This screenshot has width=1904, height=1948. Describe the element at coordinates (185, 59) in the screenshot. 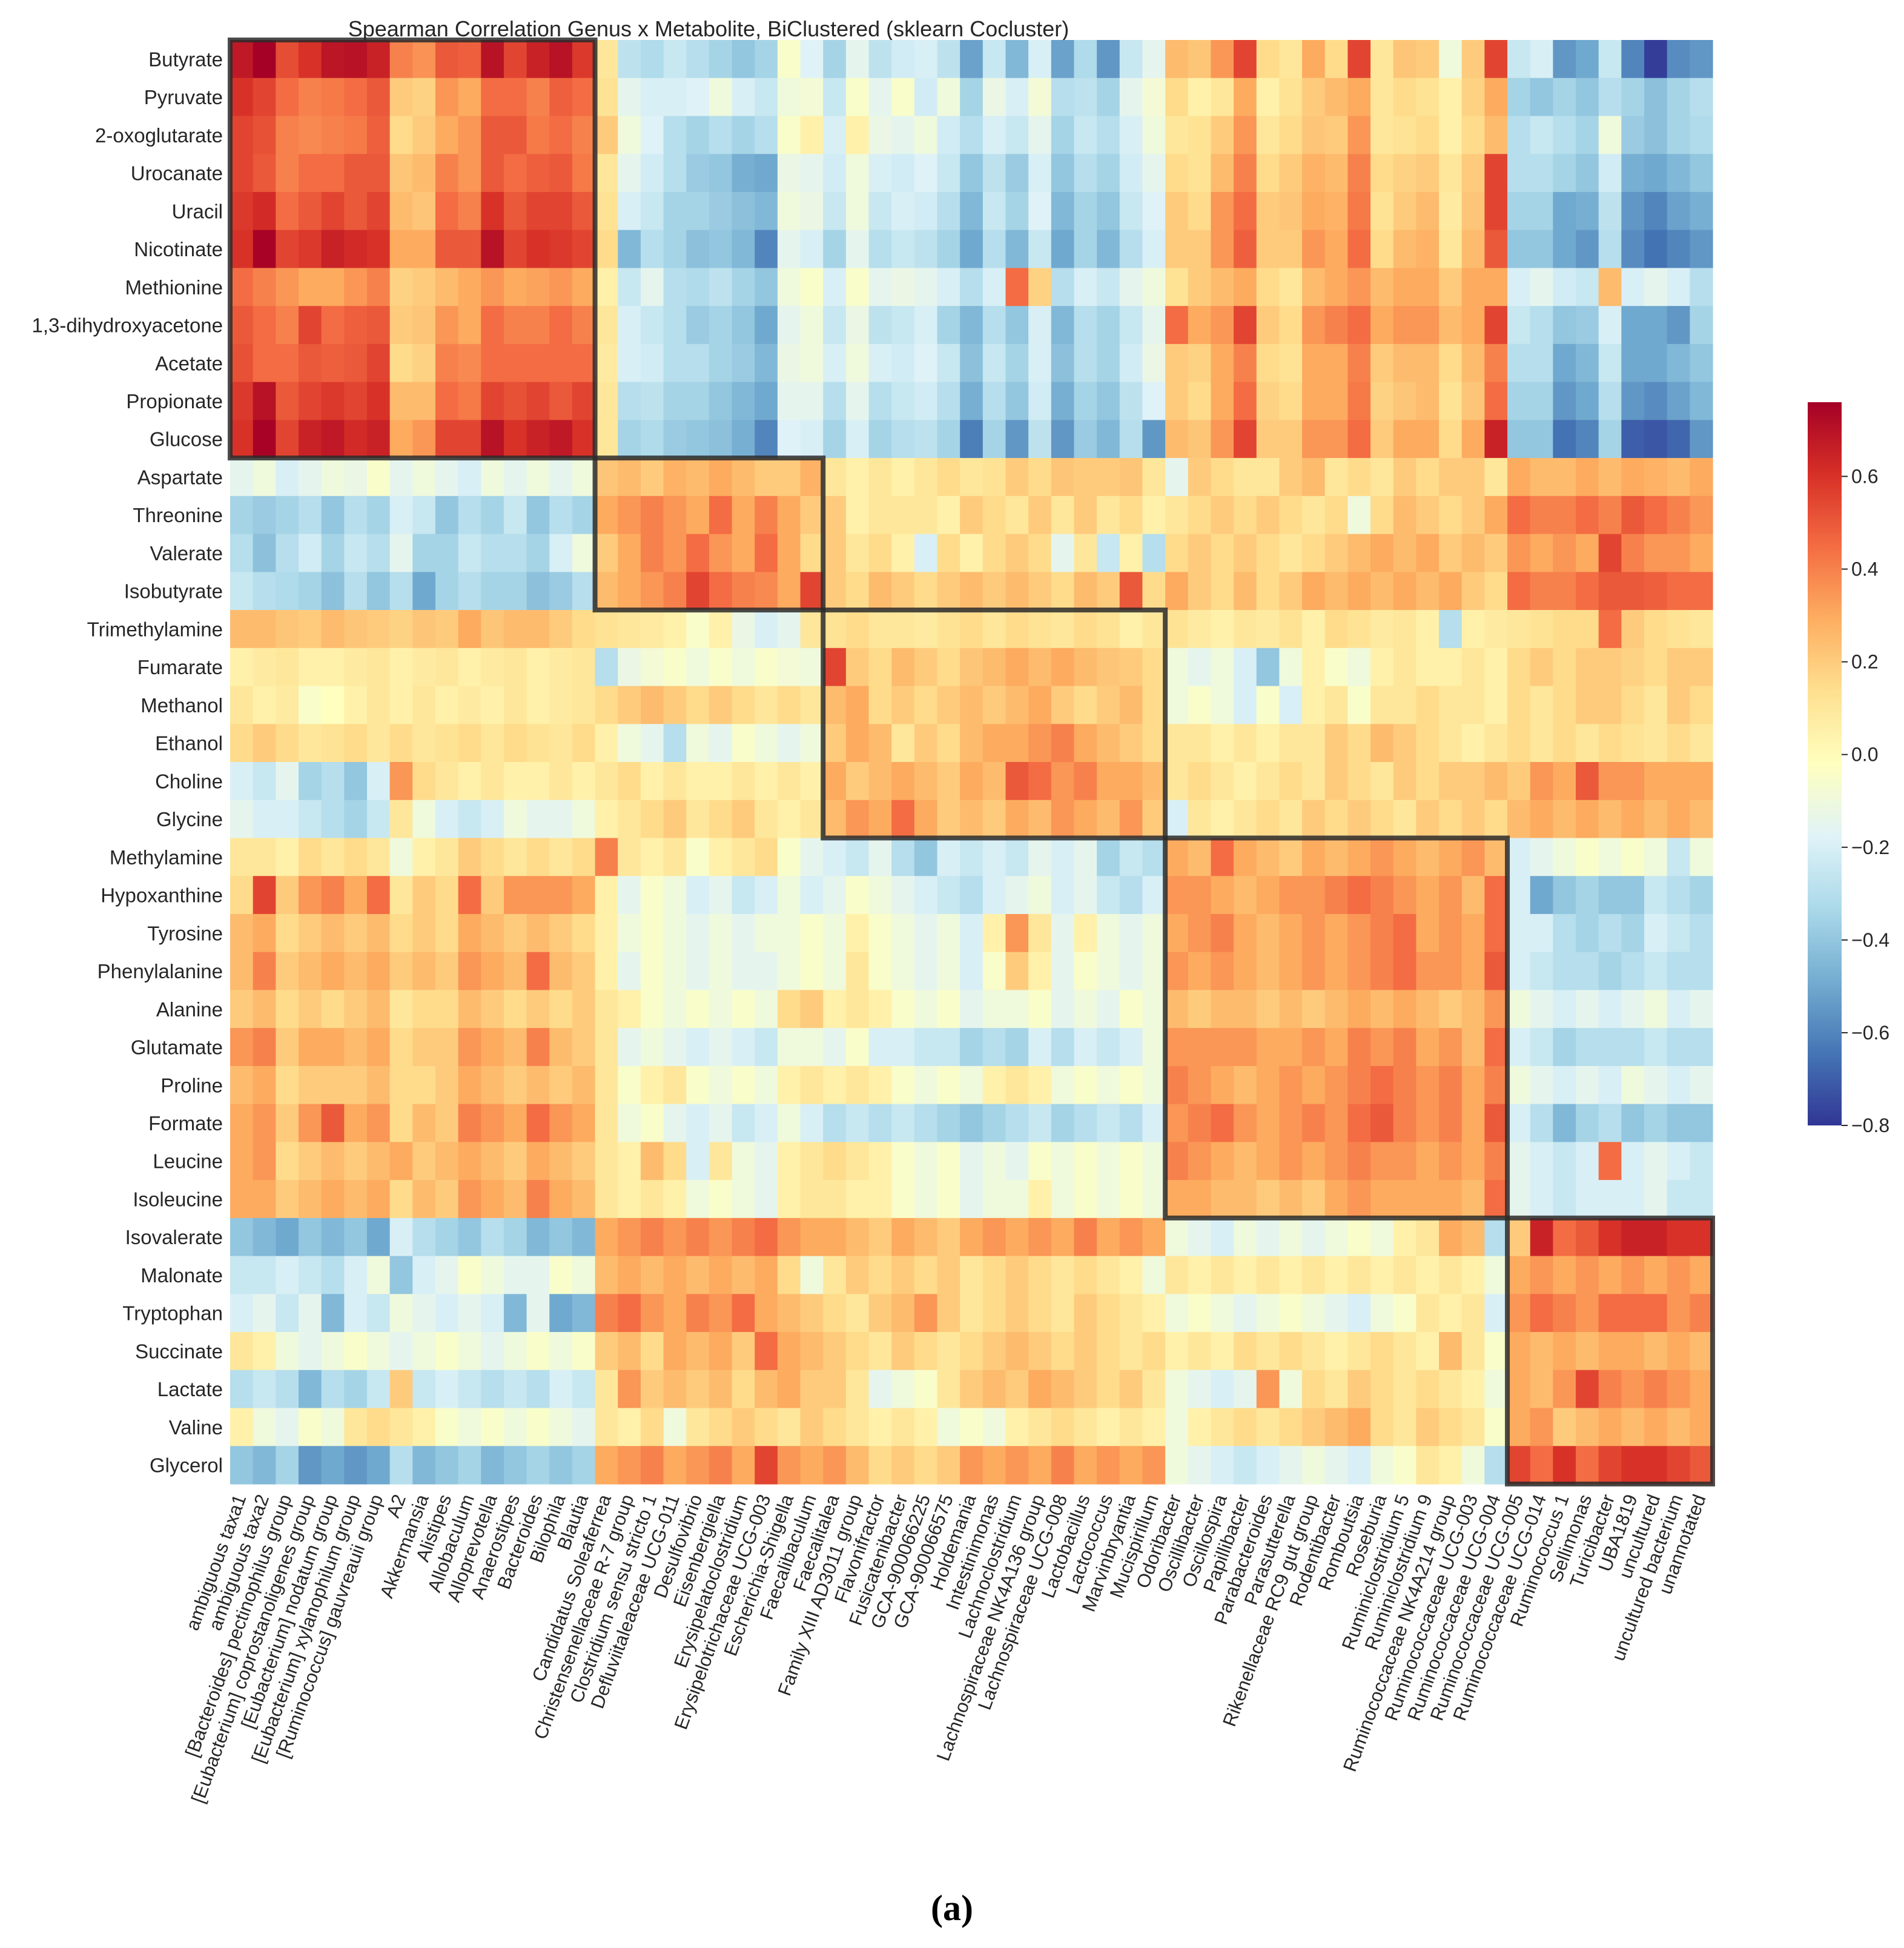

I see `row-label: Butyrate` at that location.